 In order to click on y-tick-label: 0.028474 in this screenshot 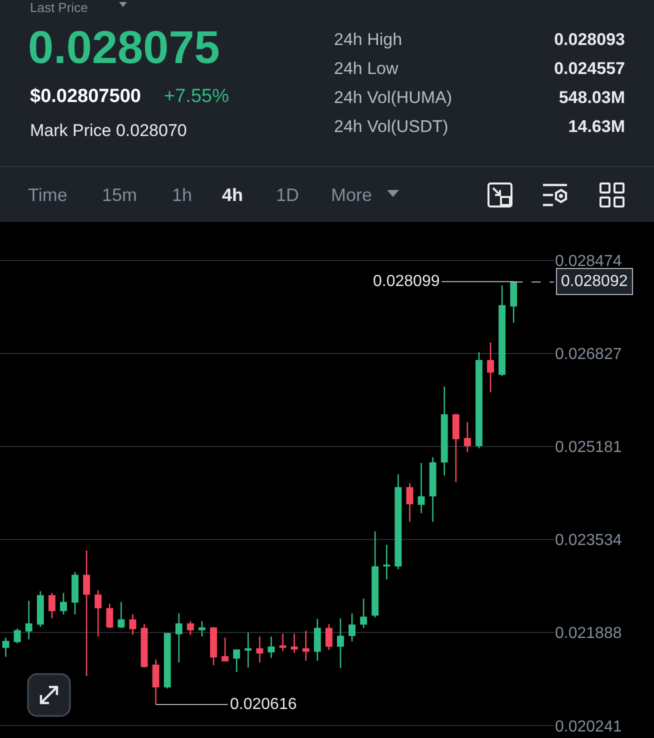, I will do `click(588, 261)`.